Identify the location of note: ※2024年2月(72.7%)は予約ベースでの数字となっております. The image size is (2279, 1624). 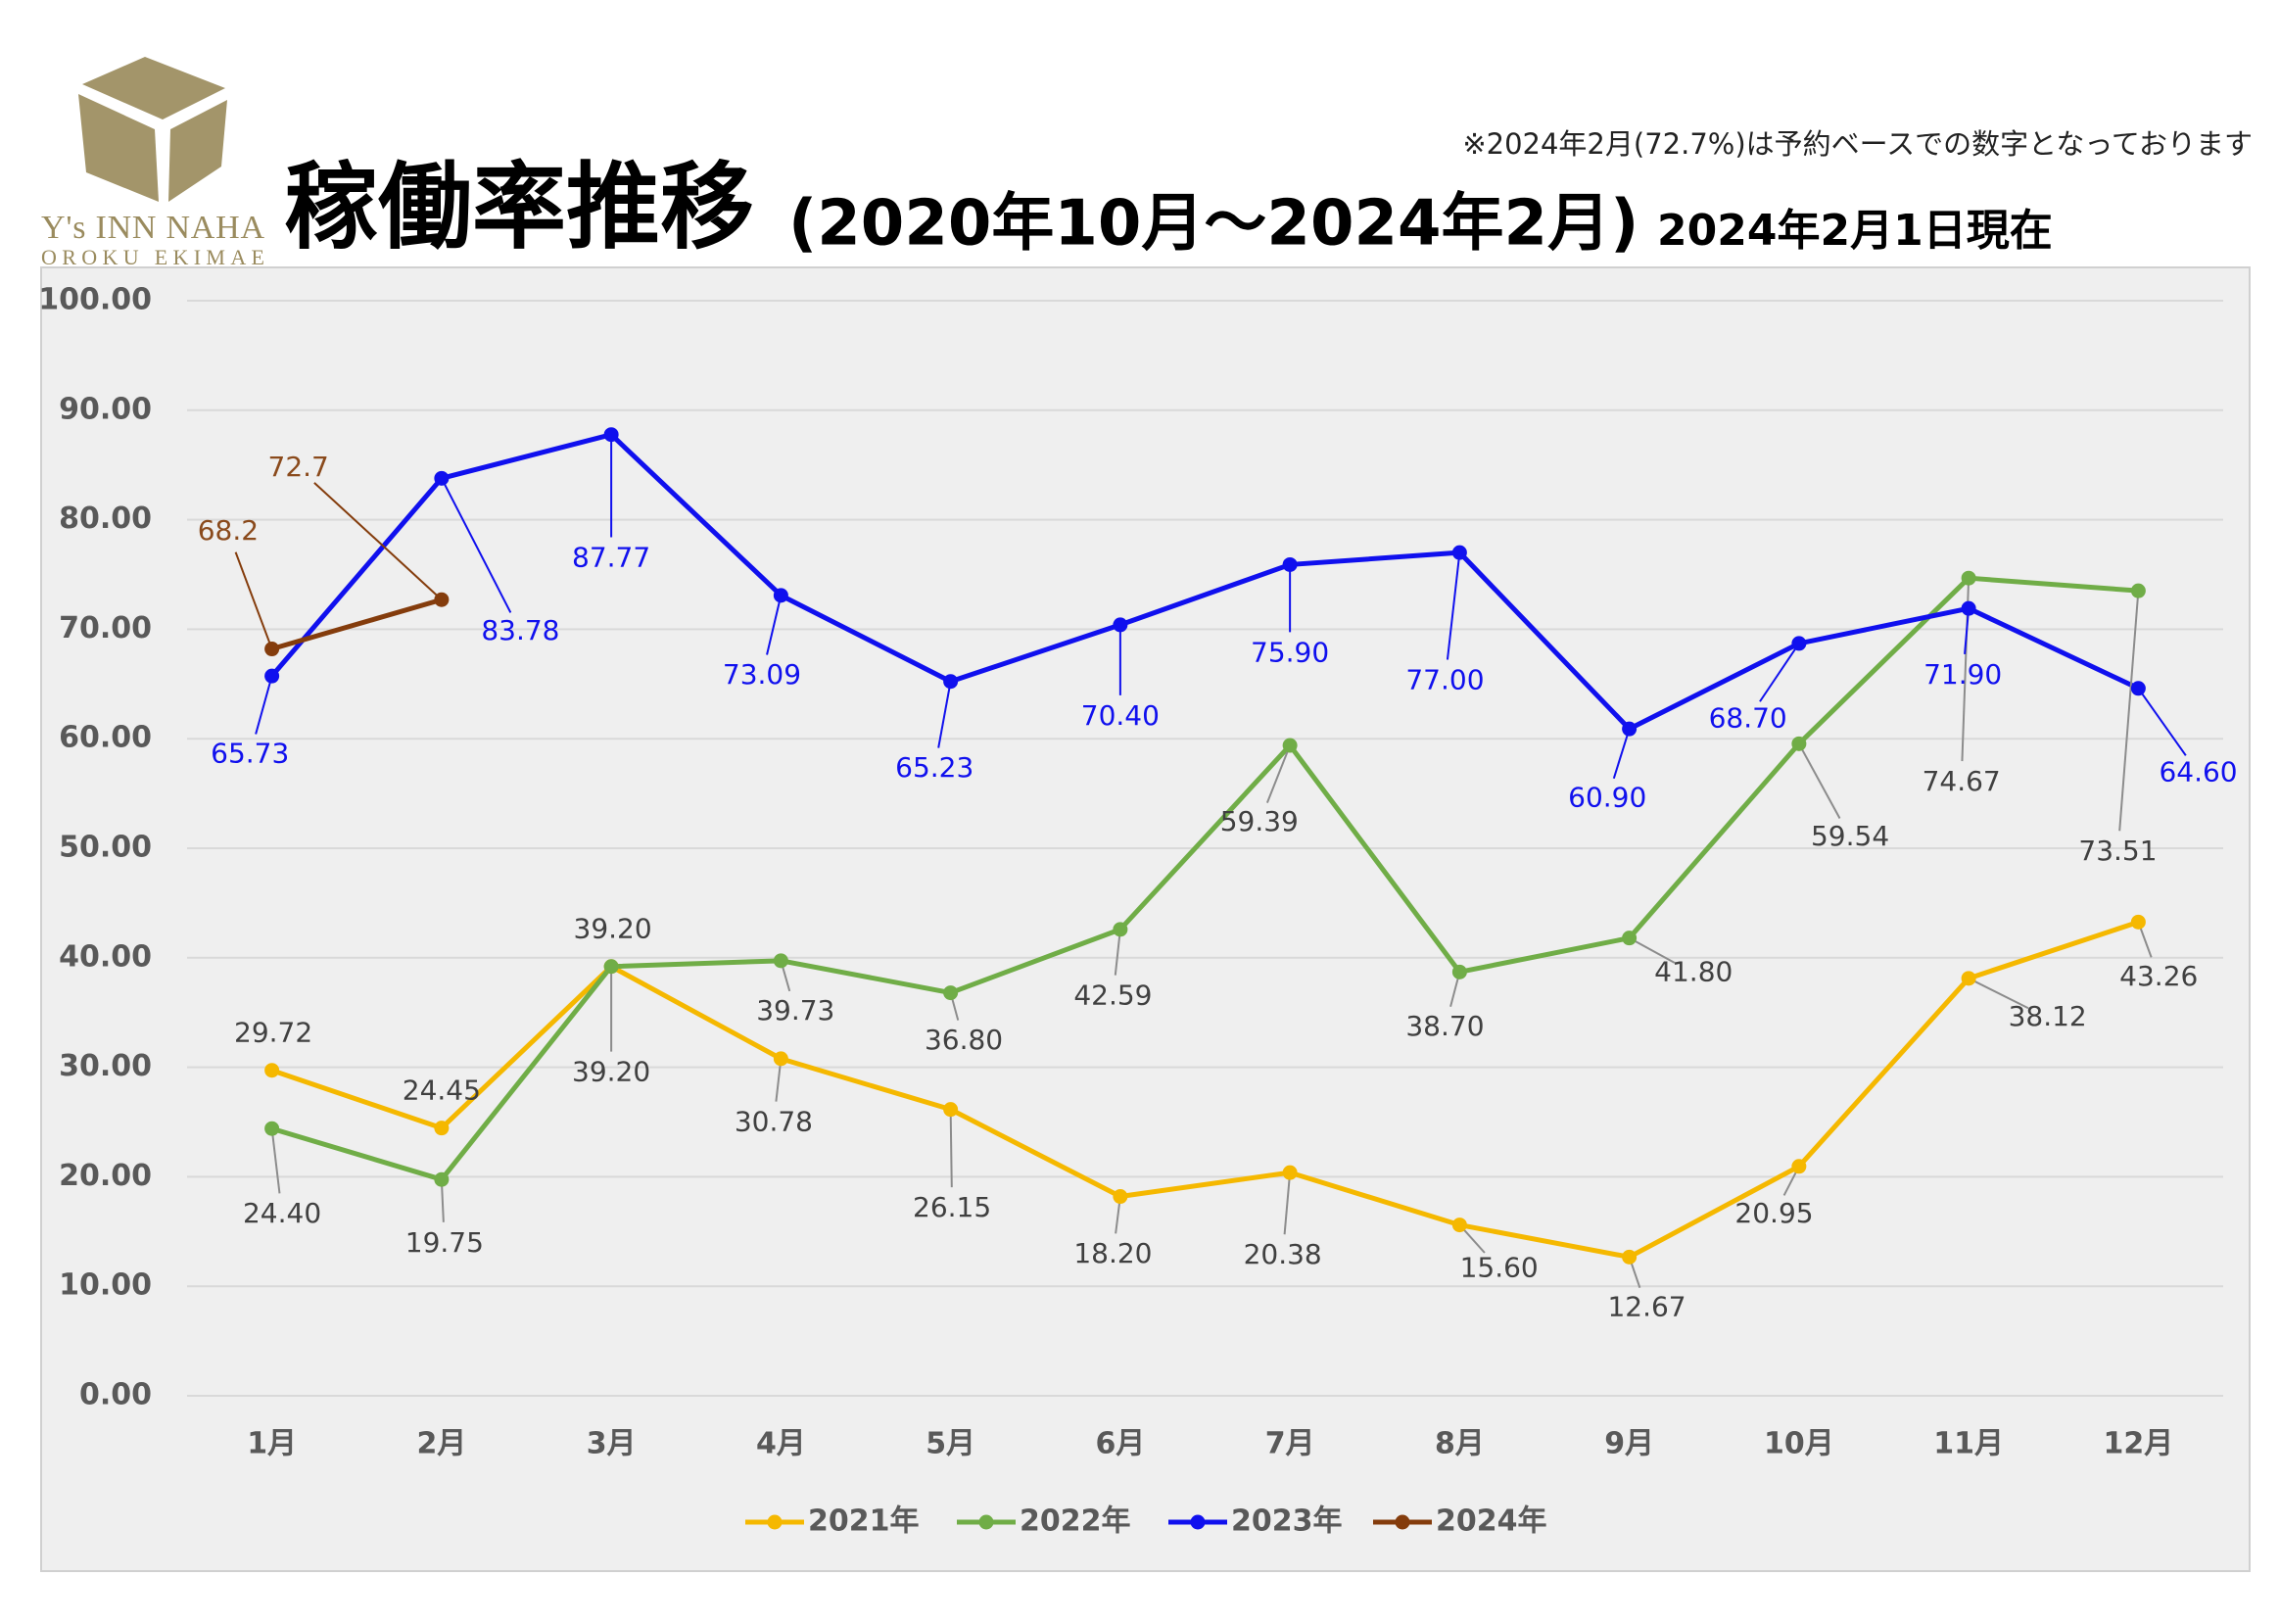
(1857, 144).